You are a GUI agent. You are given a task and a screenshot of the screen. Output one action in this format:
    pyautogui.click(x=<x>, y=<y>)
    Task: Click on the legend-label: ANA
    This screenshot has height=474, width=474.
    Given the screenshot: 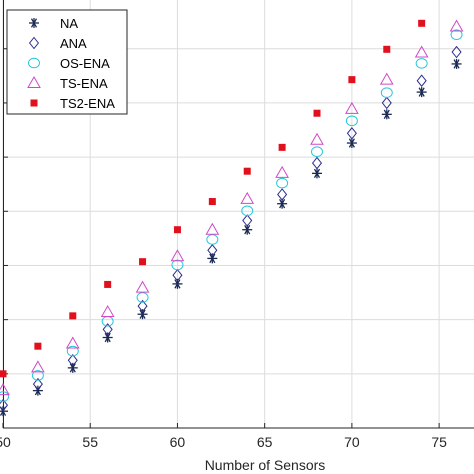 What is the action you would take?
    pyautogui.click(x=73, y=43)
    